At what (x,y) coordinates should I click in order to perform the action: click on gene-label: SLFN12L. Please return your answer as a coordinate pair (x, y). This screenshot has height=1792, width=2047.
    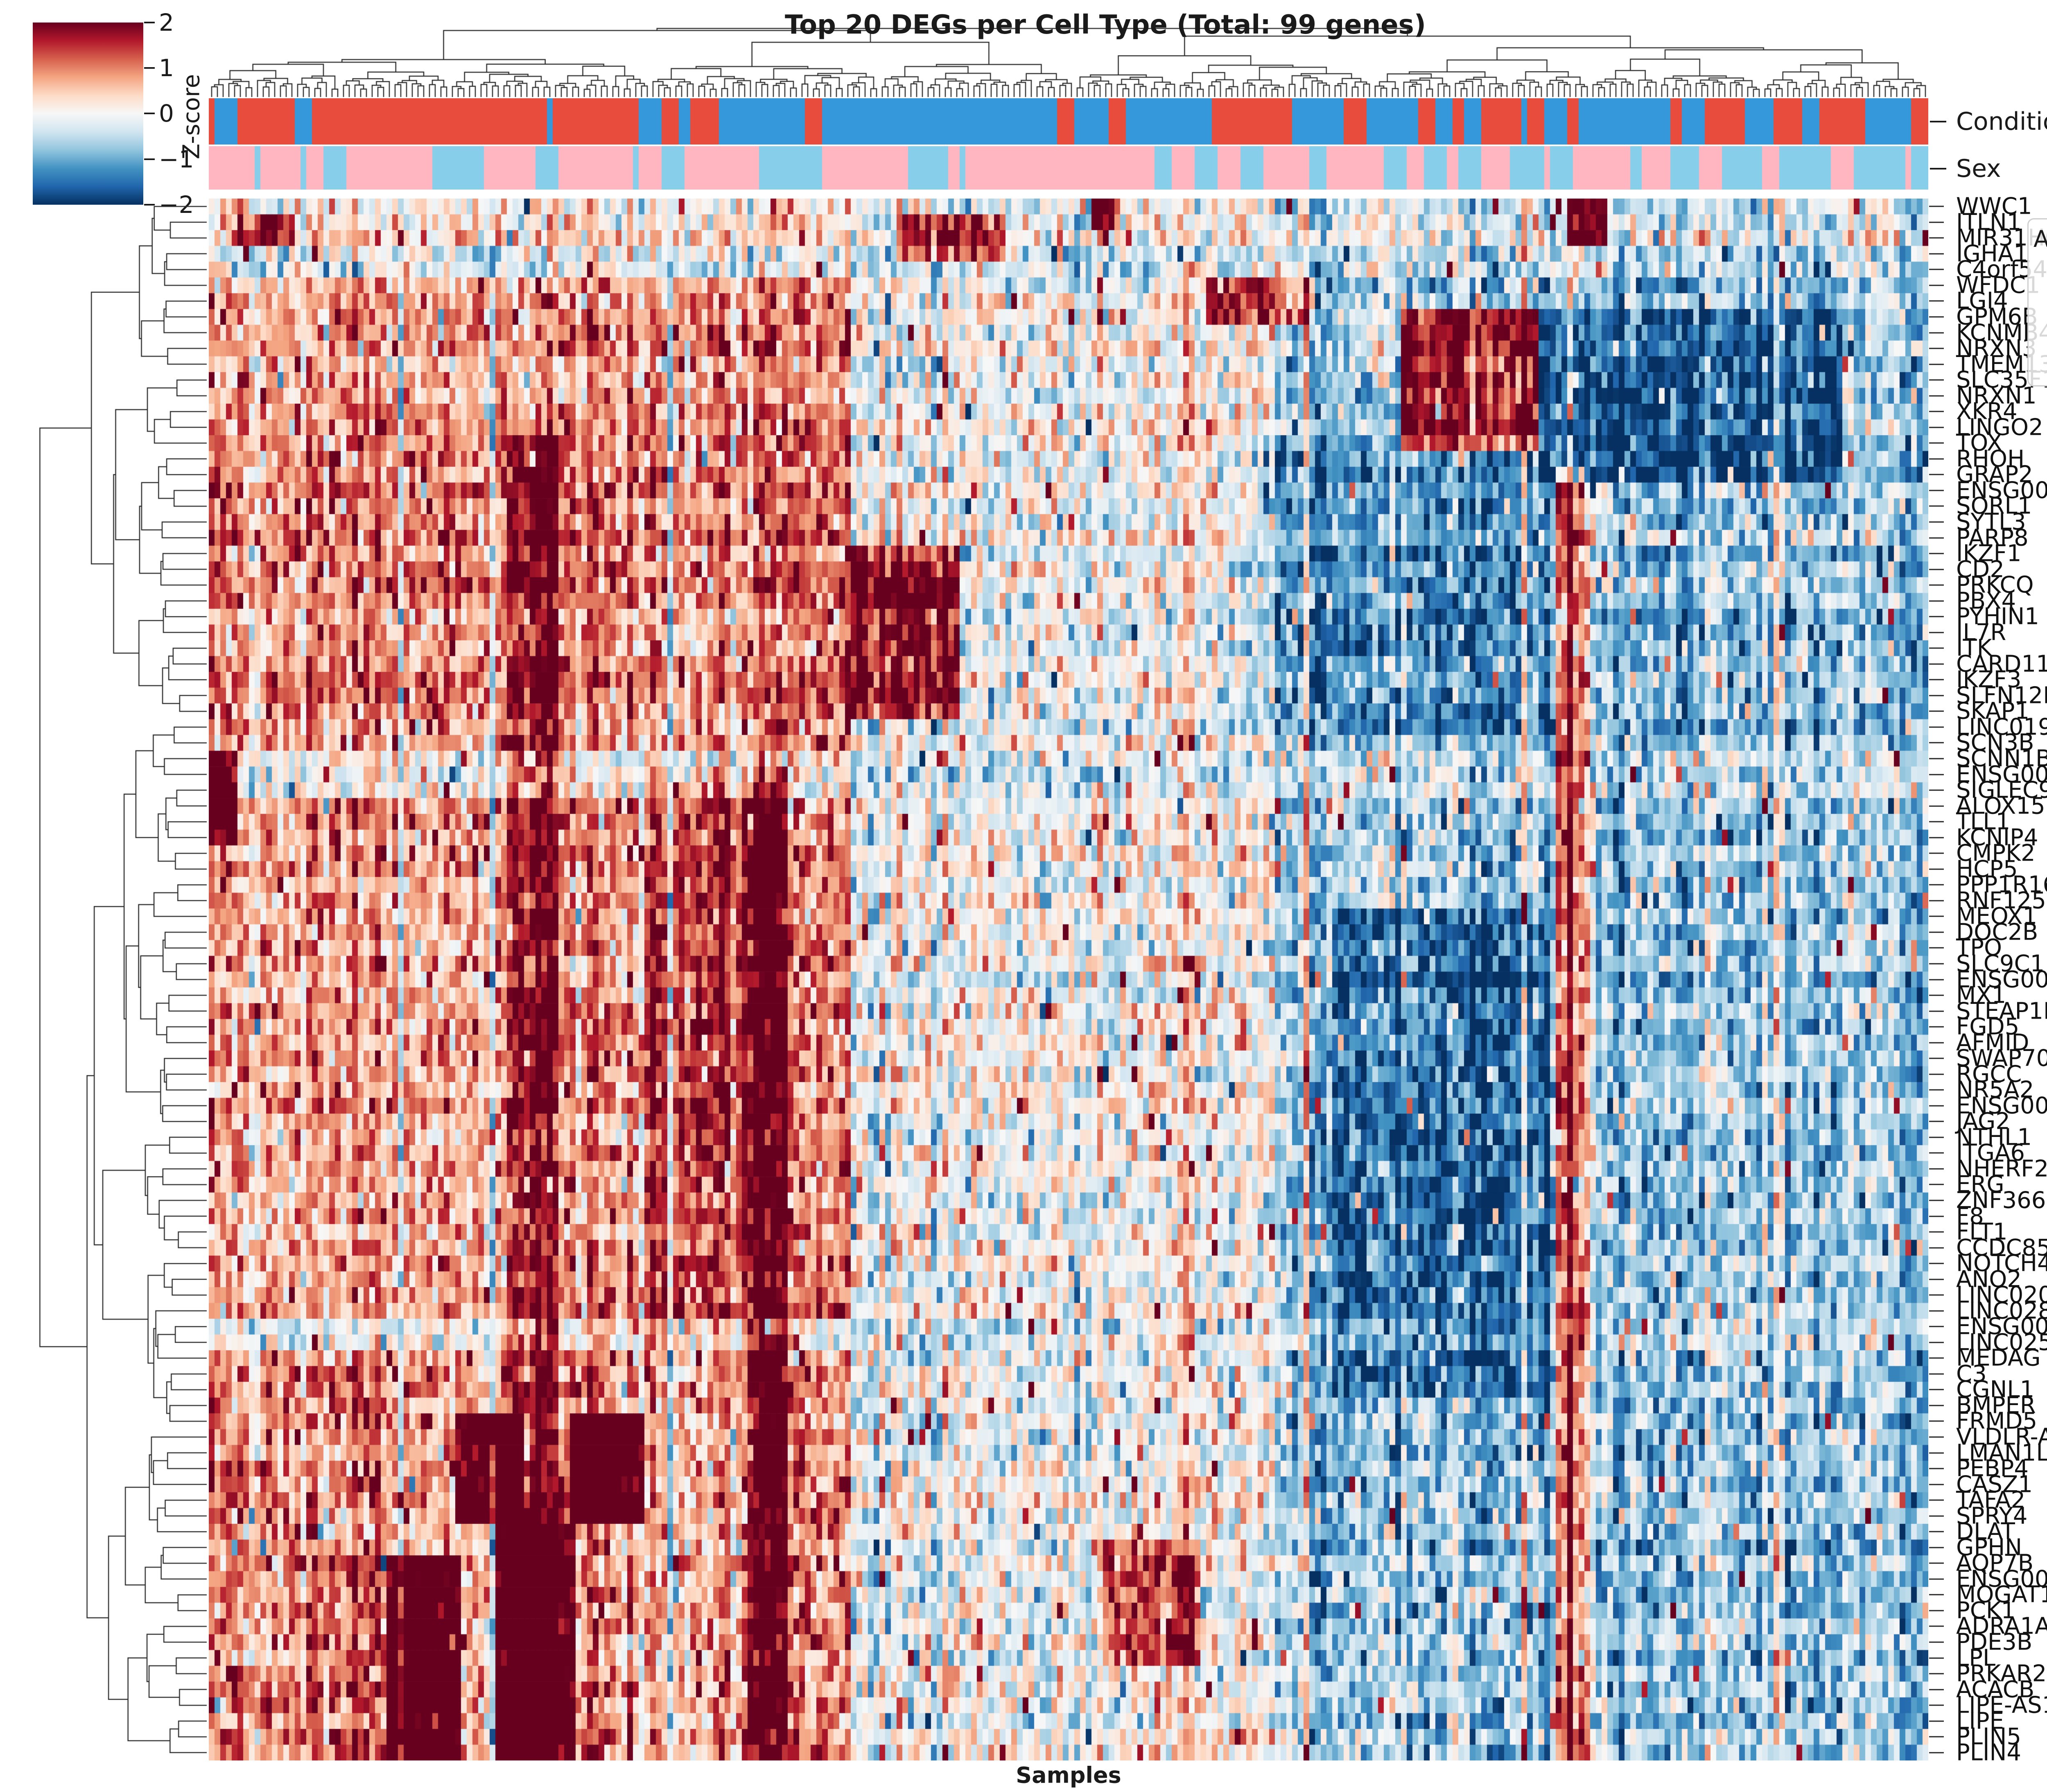
    Looking at the image, I should click on (2002, 695).